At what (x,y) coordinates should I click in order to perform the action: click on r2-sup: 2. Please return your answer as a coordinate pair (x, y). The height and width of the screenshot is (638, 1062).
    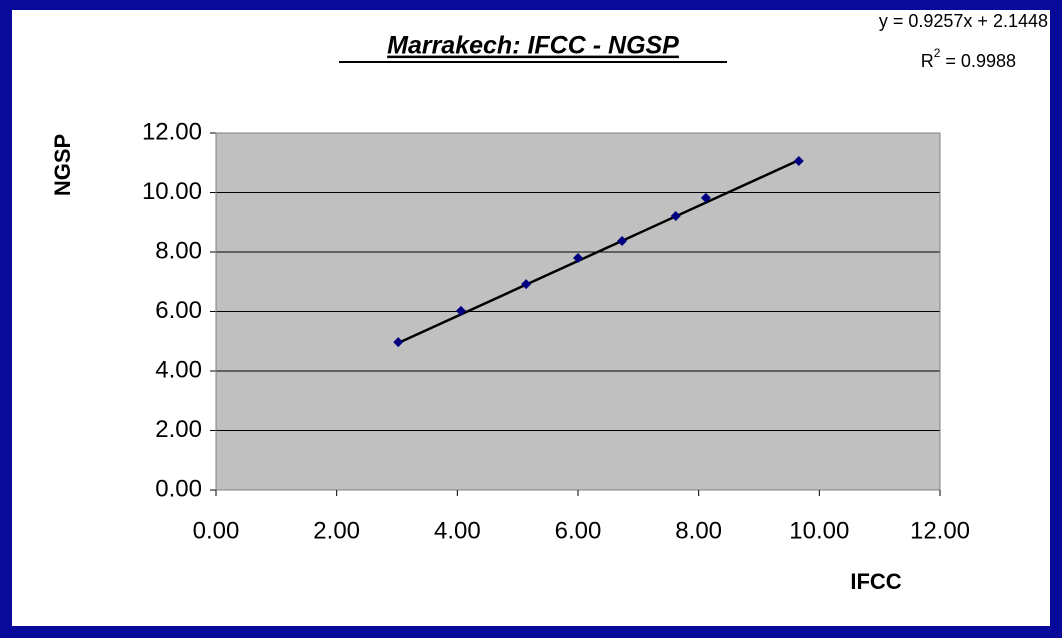
    Looking at the image, I should click on (937, 53).